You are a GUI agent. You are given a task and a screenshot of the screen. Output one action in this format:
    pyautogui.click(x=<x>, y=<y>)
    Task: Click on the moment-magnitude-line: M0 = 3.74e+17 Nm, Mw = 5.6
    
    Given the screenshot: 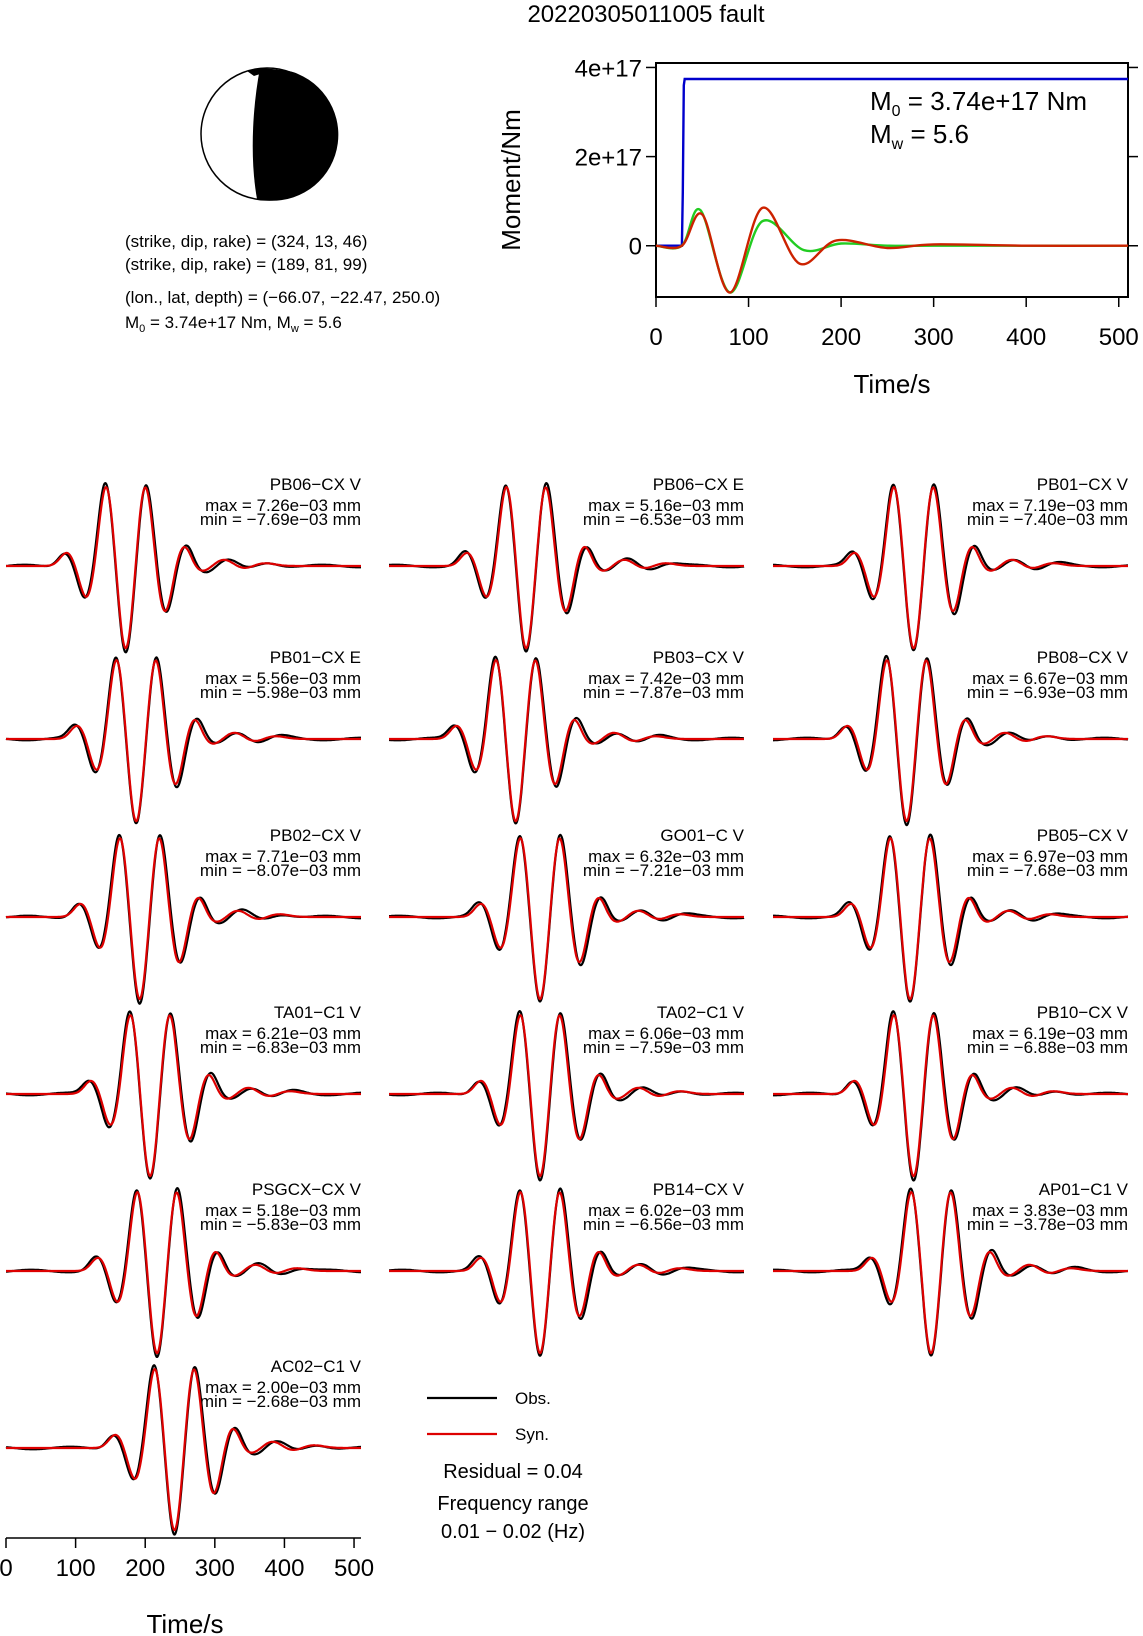 What is the action you would take?
    pyautogui.click(x=233, y=324)
    